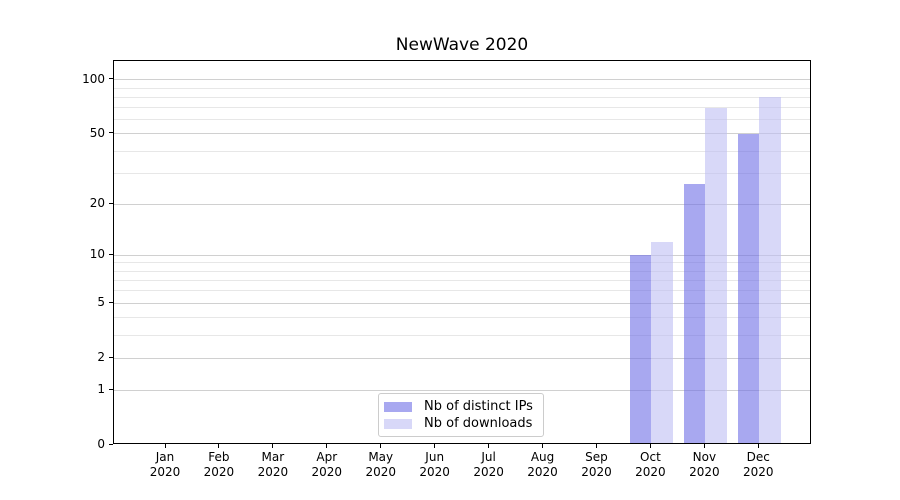 This screenshot has width=900, height=500. Describe the element at coordinates (758, 464) in the screenshot. I see `x-tick-label: Dec 2020` at that location.